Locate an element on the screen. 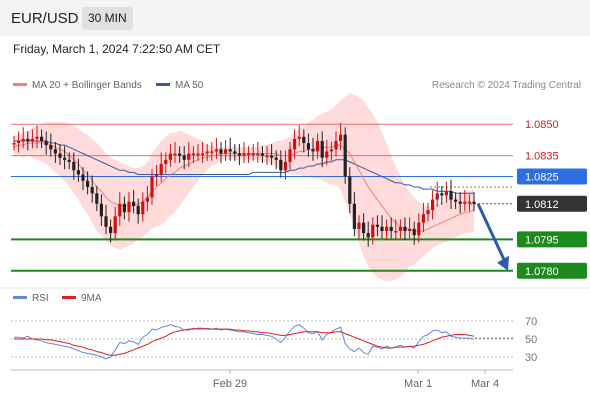 Image resolution: width=590 pixels, height=400 pixels. rsi-tick-label: 70 is located at coordinates (531, 322).